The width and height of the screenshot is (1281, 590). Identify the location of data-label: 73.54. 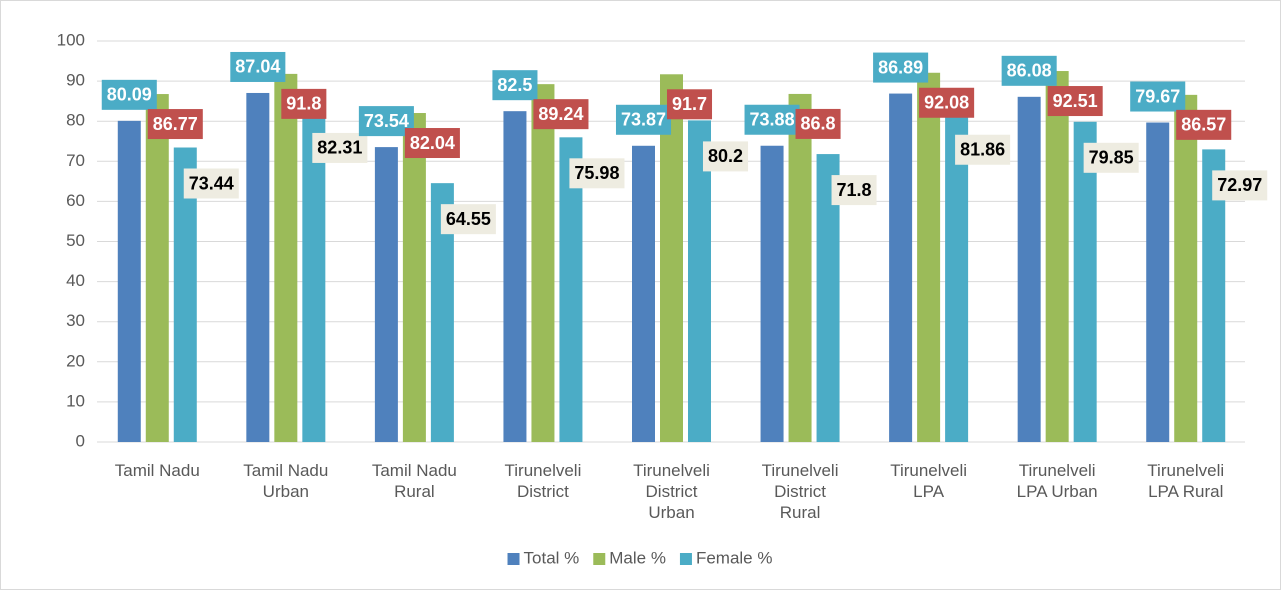
(386, 121).